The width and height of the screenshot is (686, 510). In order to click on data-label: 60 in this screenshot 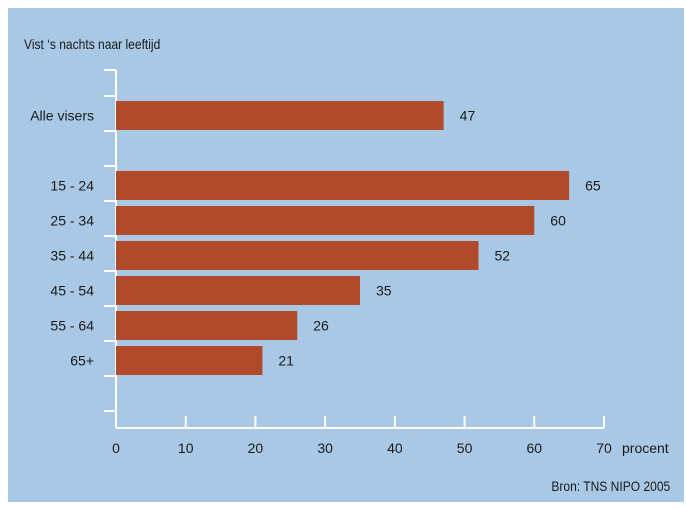, I will do `click(558, 221)`.